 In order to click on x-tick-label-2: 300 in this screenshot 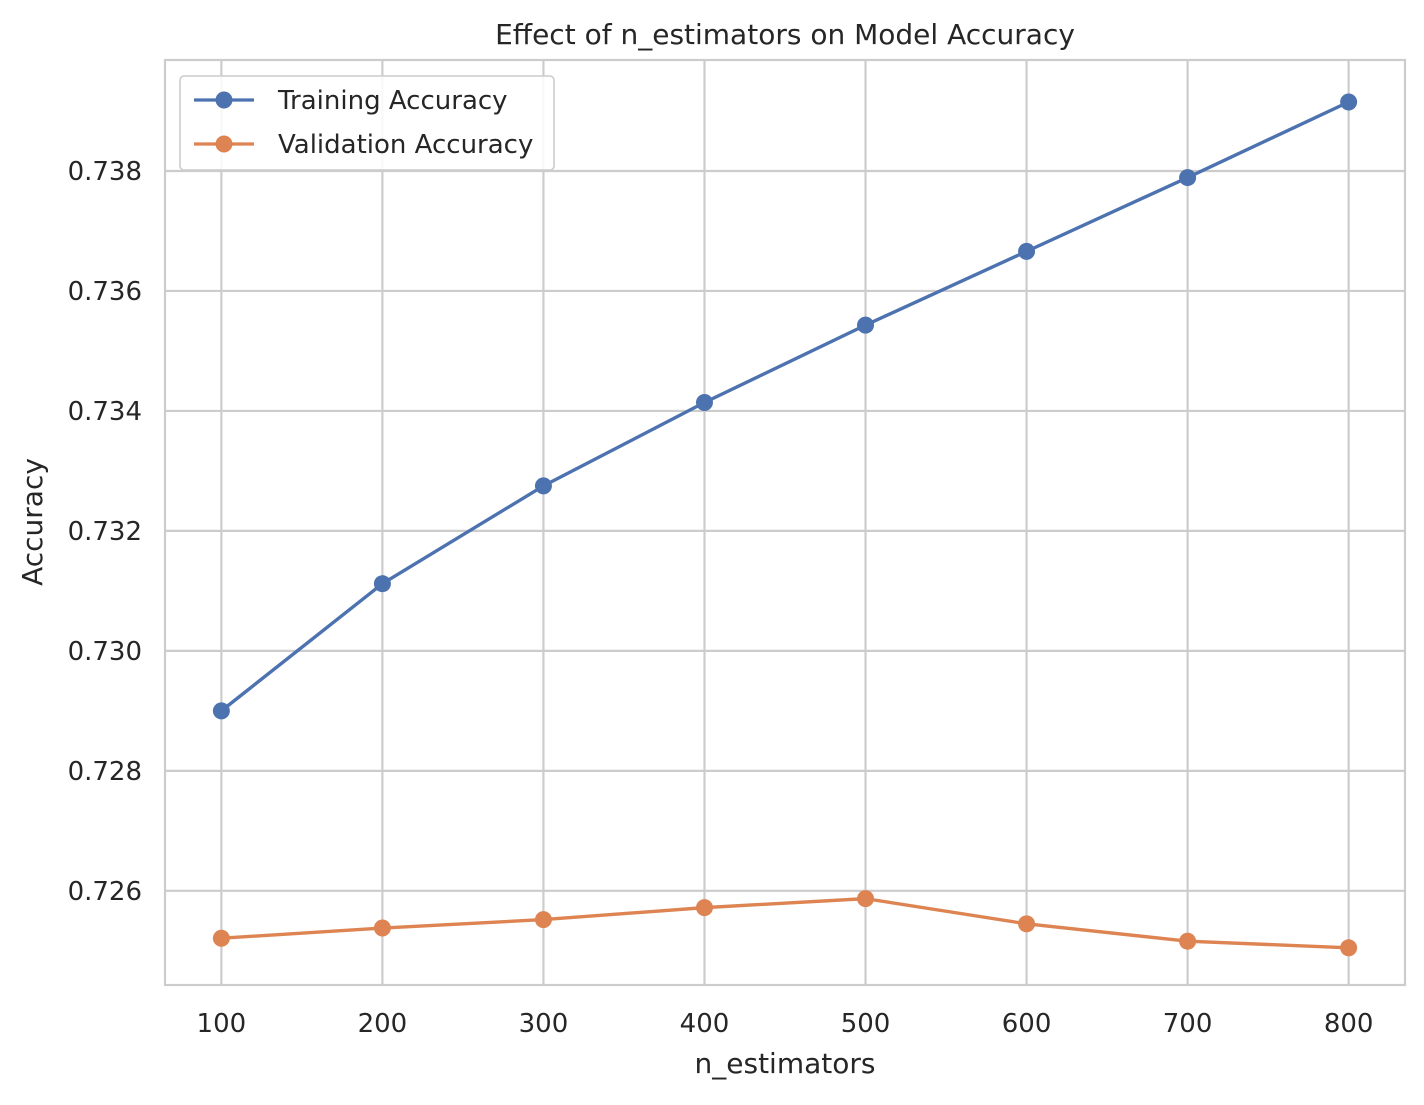, I will do `click(544, 1024)`.